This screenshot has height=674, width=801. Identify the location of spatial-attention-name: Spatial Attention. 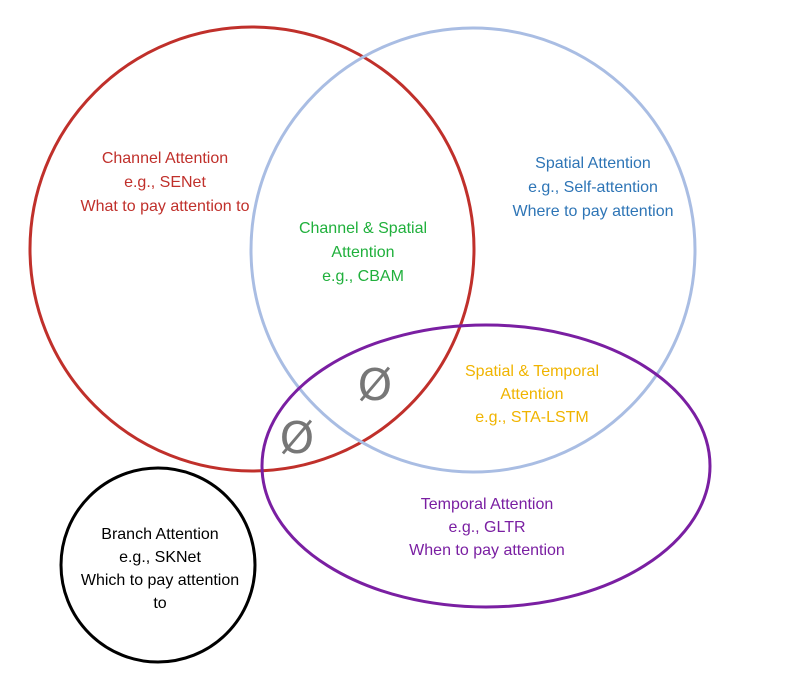
(593, 163).